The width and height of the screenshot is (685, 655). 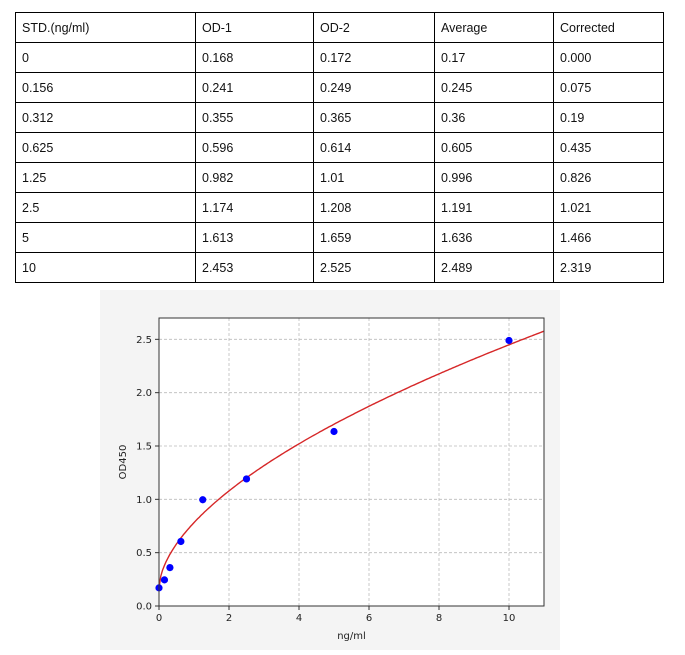 What do you see at coordinates (494, 207) in the screenshot?
I see `table-cell: 1.191` at bounding box center [494, 207].